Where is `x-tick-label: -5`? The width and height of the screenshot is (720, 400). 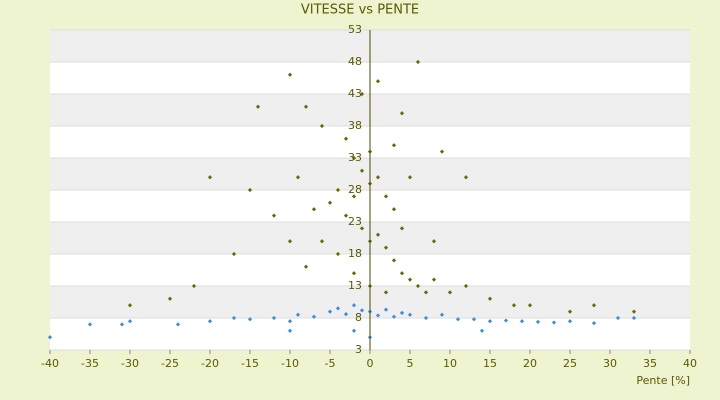
x-tick-label: -5 is located at coordinates (330, 363).